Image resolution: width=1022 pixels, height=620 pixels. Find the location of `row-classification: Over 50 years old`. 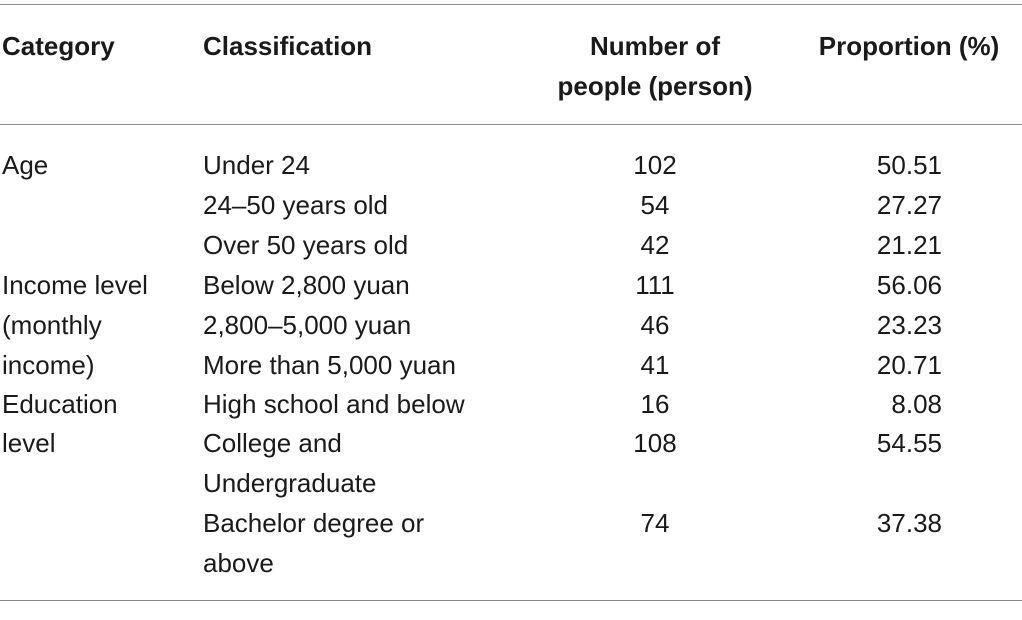

row-classification: Over 50 years old is located at coordinates (306, 245).